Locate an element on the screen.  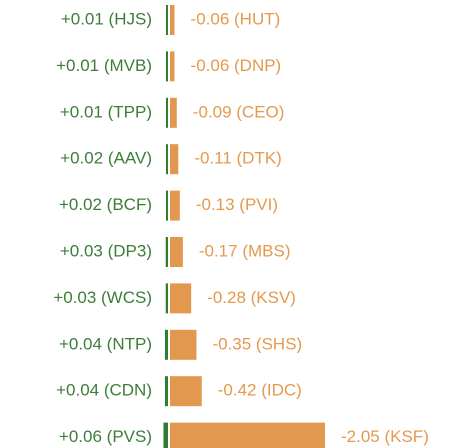
loss-label: -2.05 (KSF) is located at coordinates (385, 436).